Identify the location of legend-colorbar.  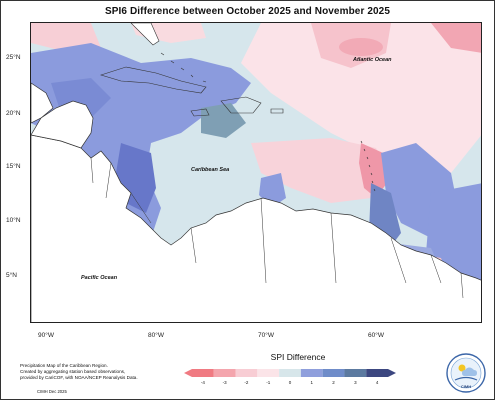
(290, 373).